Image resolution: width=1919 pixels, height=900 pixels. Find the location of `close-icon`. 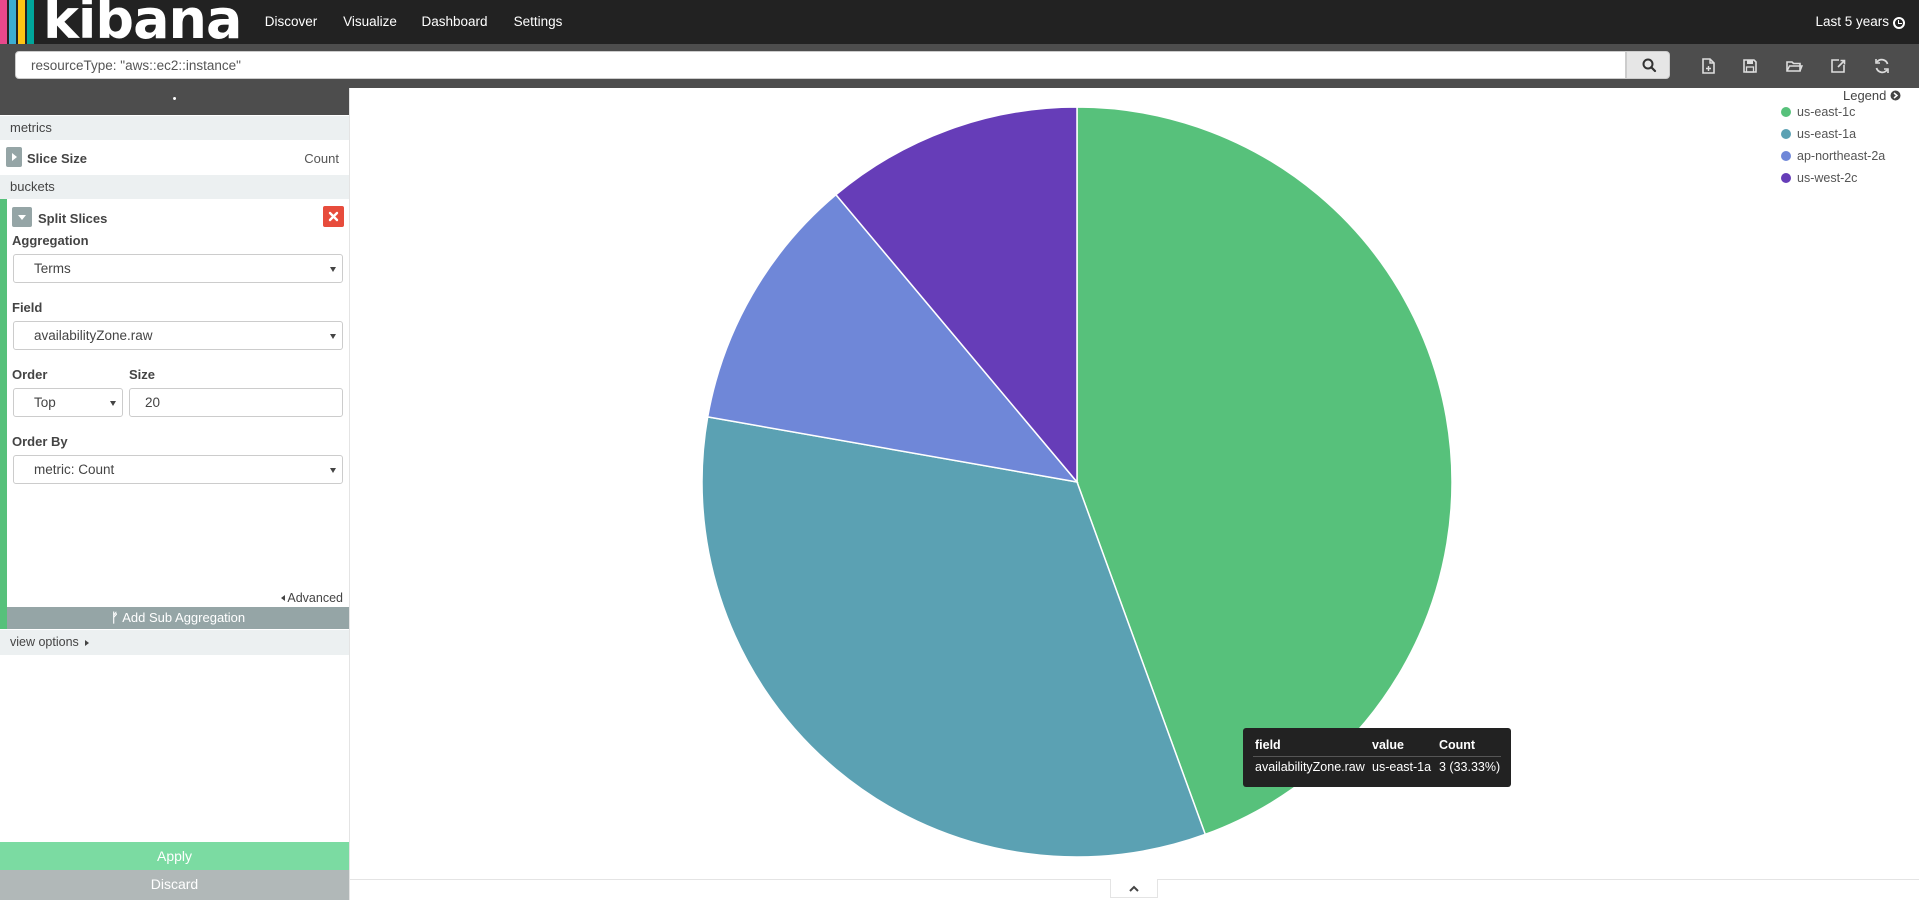

close-icon is located at coordinates (333, 216).